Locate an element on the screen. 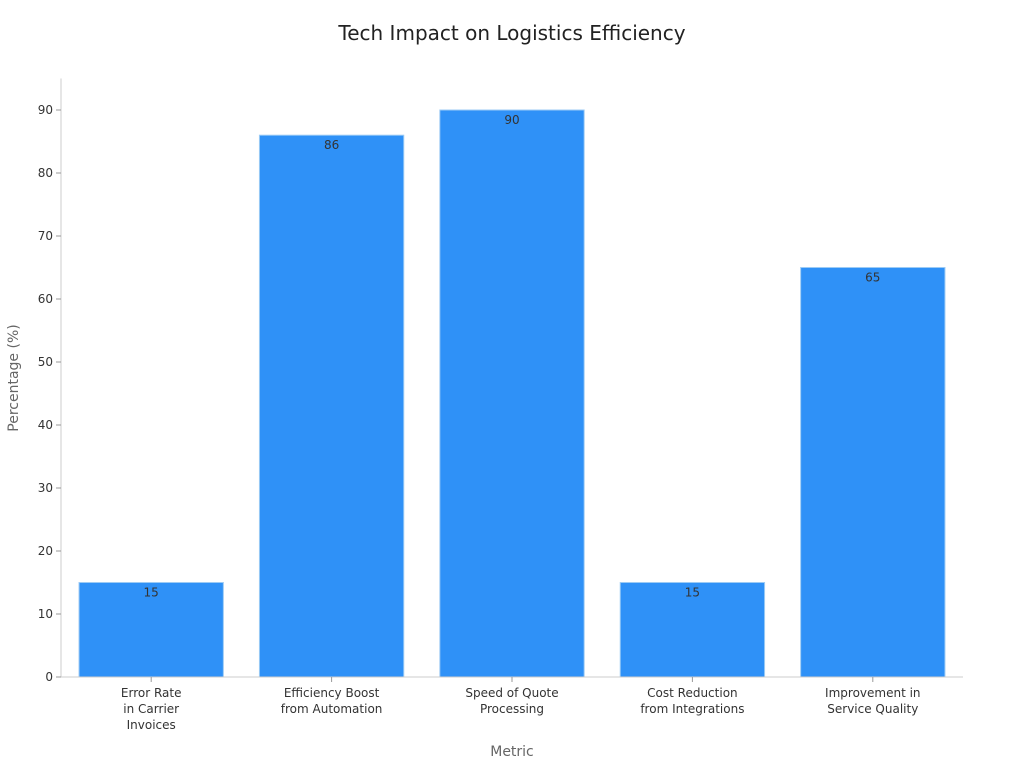  y-tick-label: 80 is located at coordinates (45, 173).